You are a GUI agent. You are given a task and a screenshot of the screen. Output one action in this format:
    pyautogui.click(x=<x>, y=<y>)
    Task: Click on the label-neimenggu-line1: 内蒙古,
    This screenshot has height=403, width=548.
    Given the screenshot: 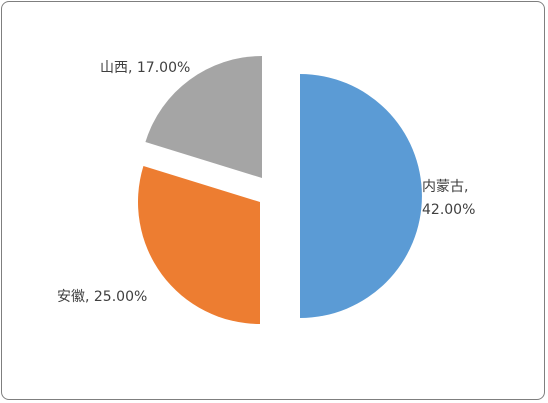 What is the action you would take?
    pyautogui.click(x=445, y=187)
    